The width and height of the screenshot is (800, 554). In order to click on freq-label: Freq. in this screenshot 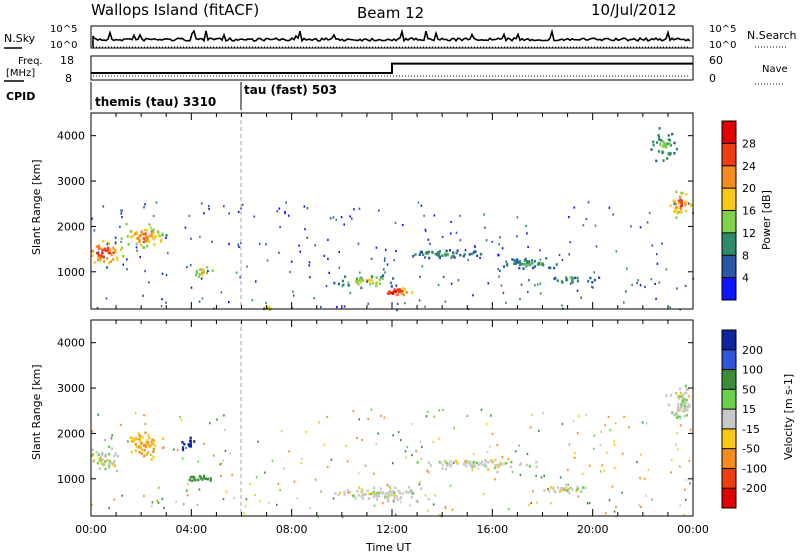, I will do `click(30, 61)`.